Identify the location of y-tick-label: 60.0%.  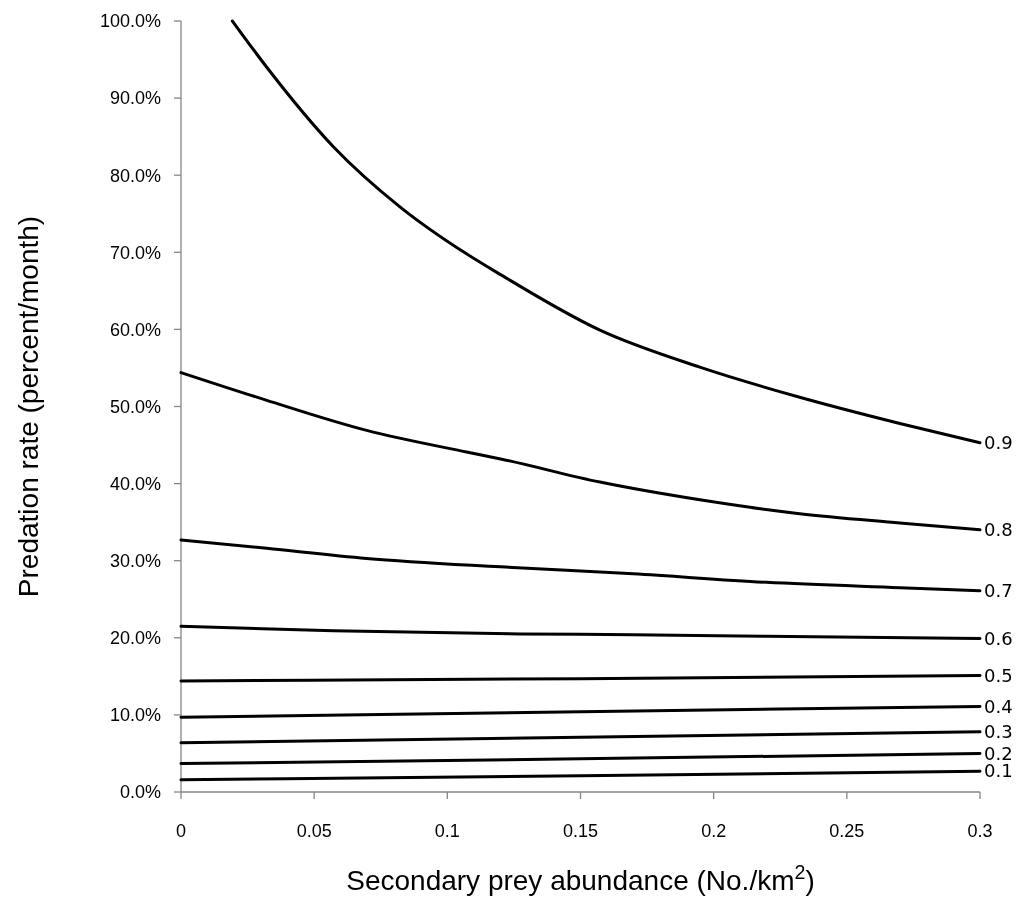
(135, 329).